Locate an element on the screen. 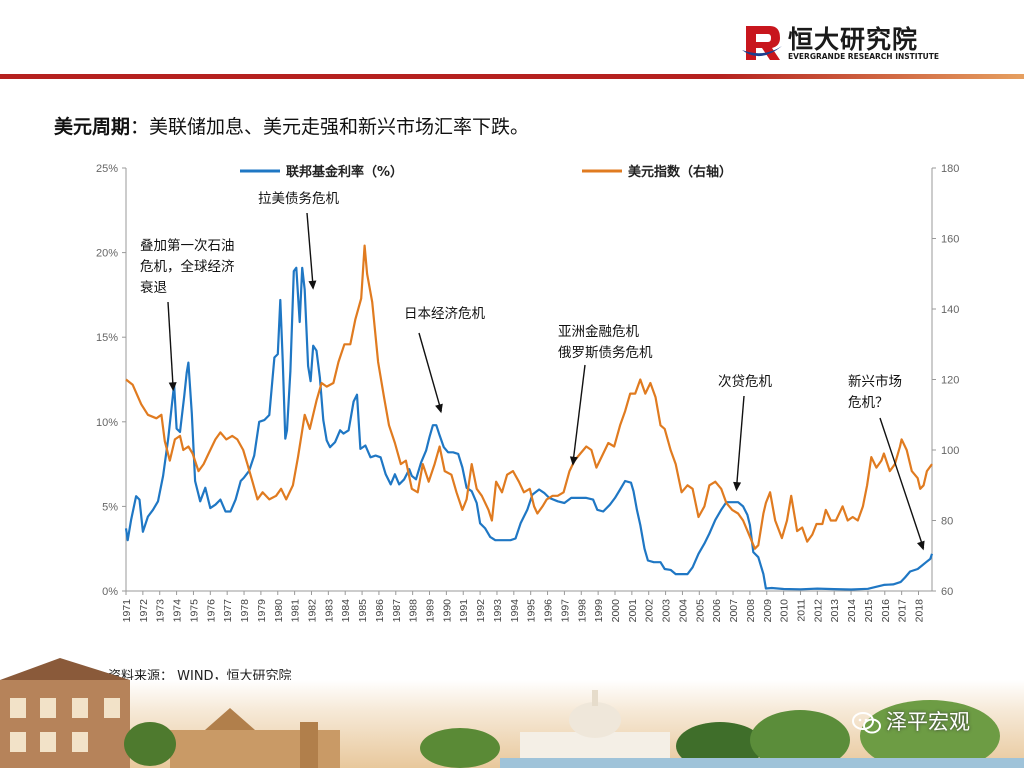 This screenshot has width=1024, height=768. x-tick-label: 1994 is located at coordinates (515, 611).